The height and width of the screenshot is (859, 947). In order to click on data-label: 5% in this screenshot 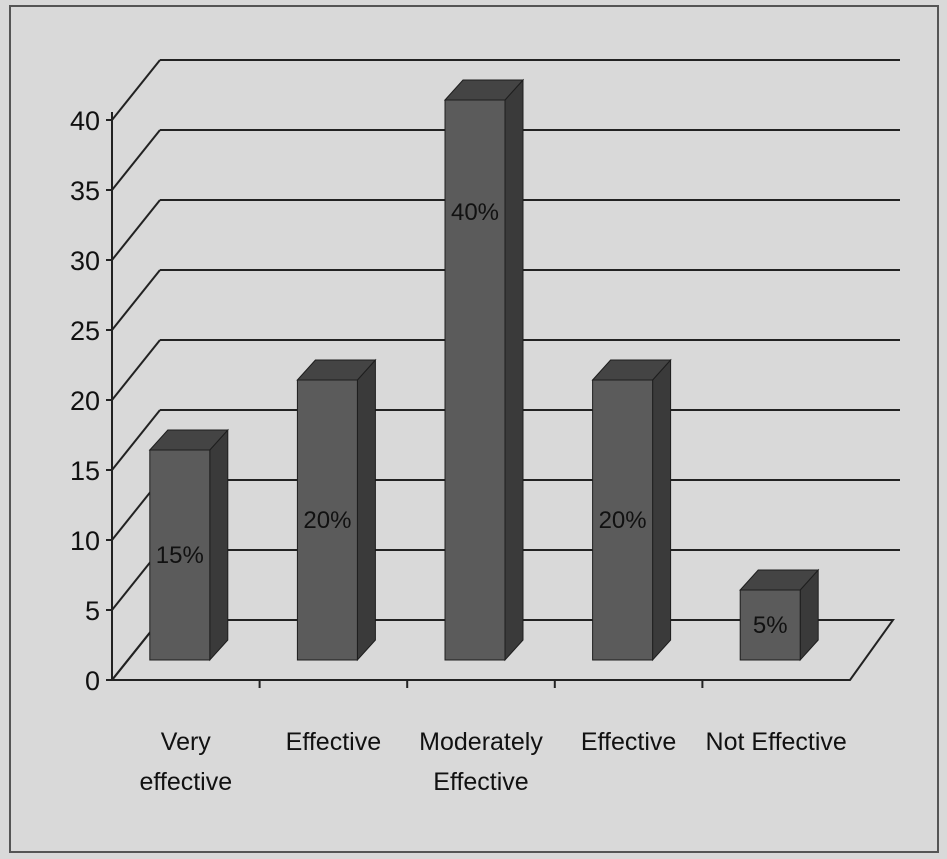, I will do `click(770, 625)`.